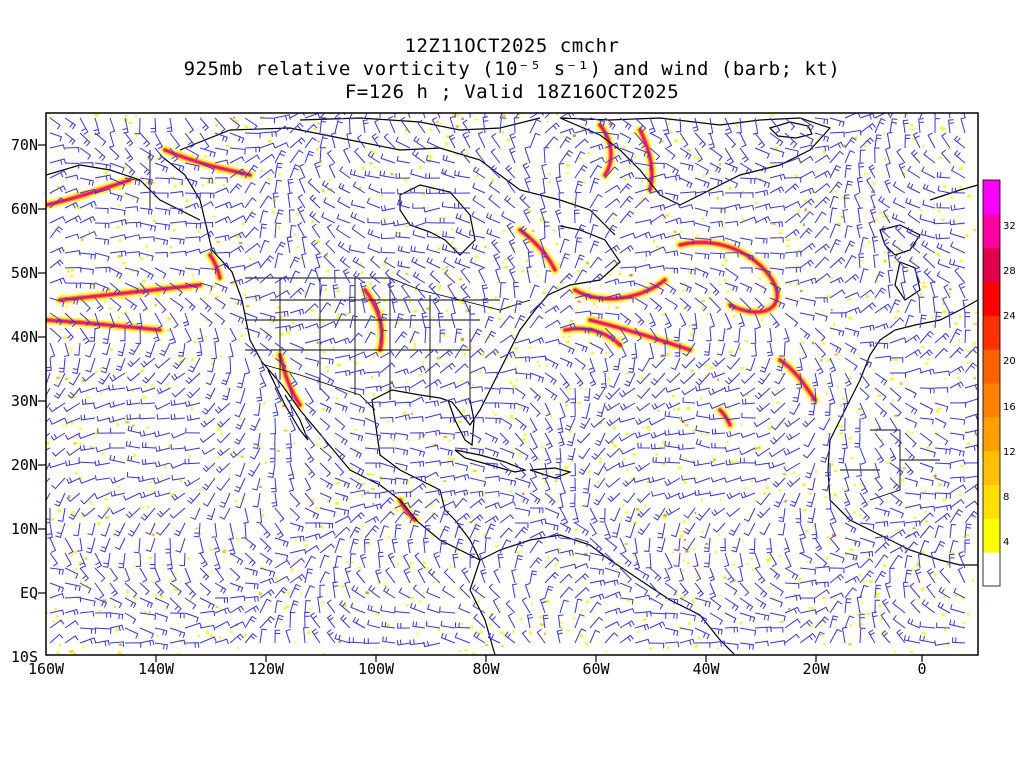  Describe the element at coordinates (1009, 407) in the screenshot. I see `colorbar-label: 16` at that location.